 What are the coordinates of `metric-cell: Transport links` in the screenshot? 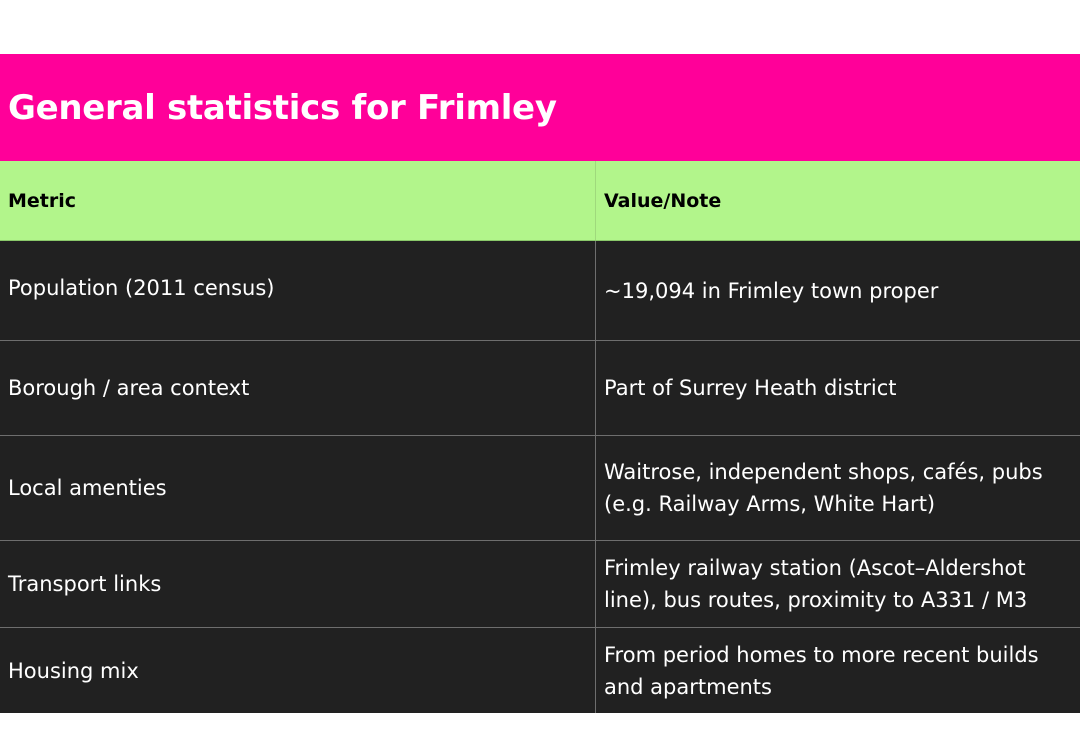 It's located at (298, 584).